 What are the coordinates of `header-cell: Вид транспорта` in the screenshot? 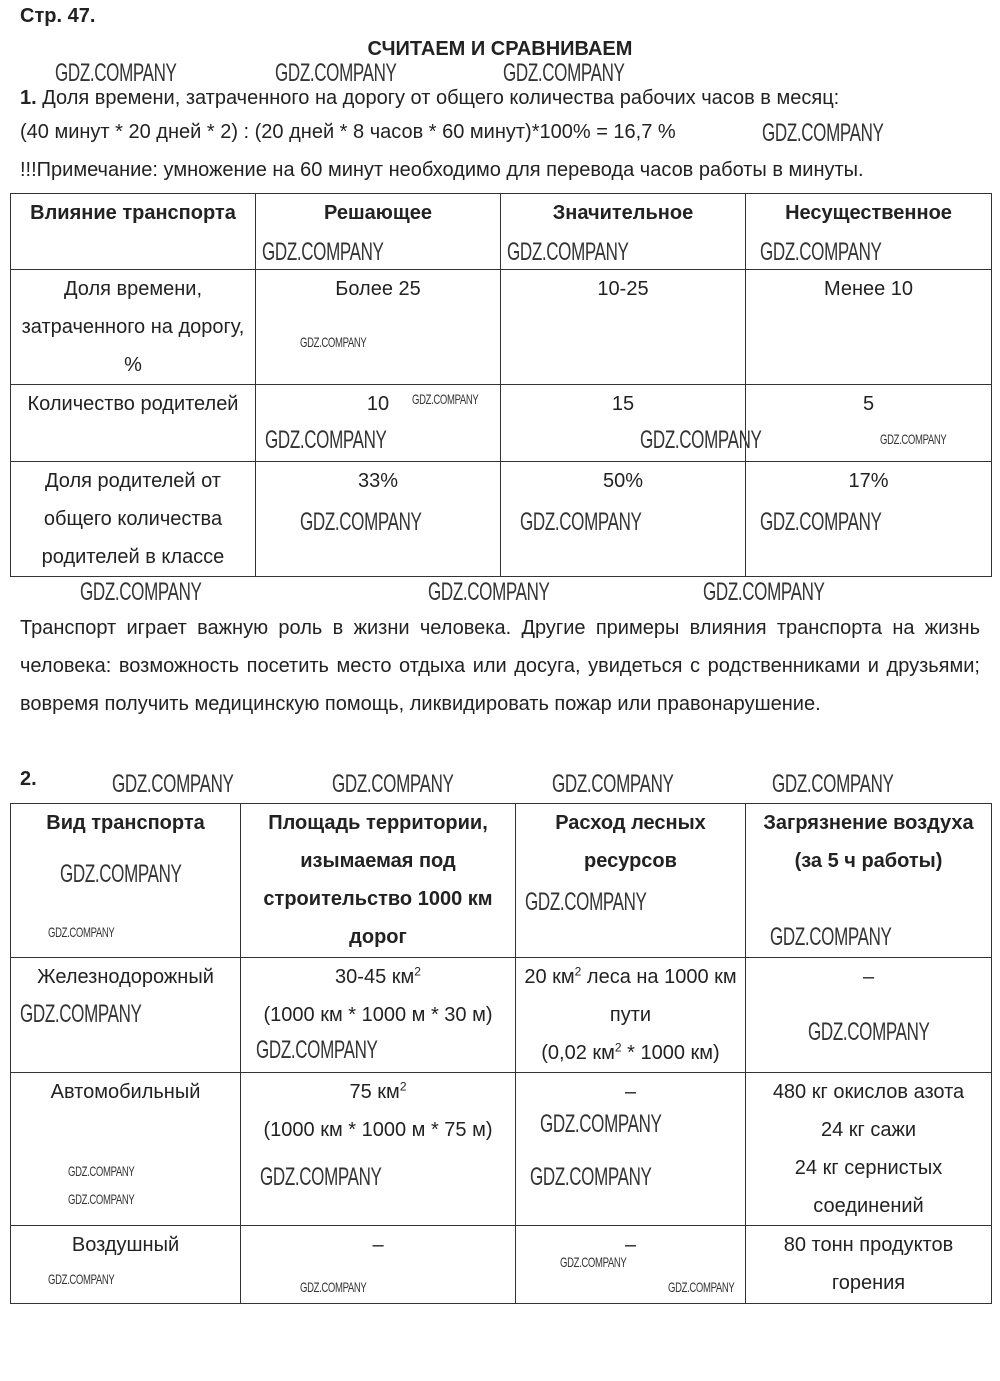 It's located at (125, 880).